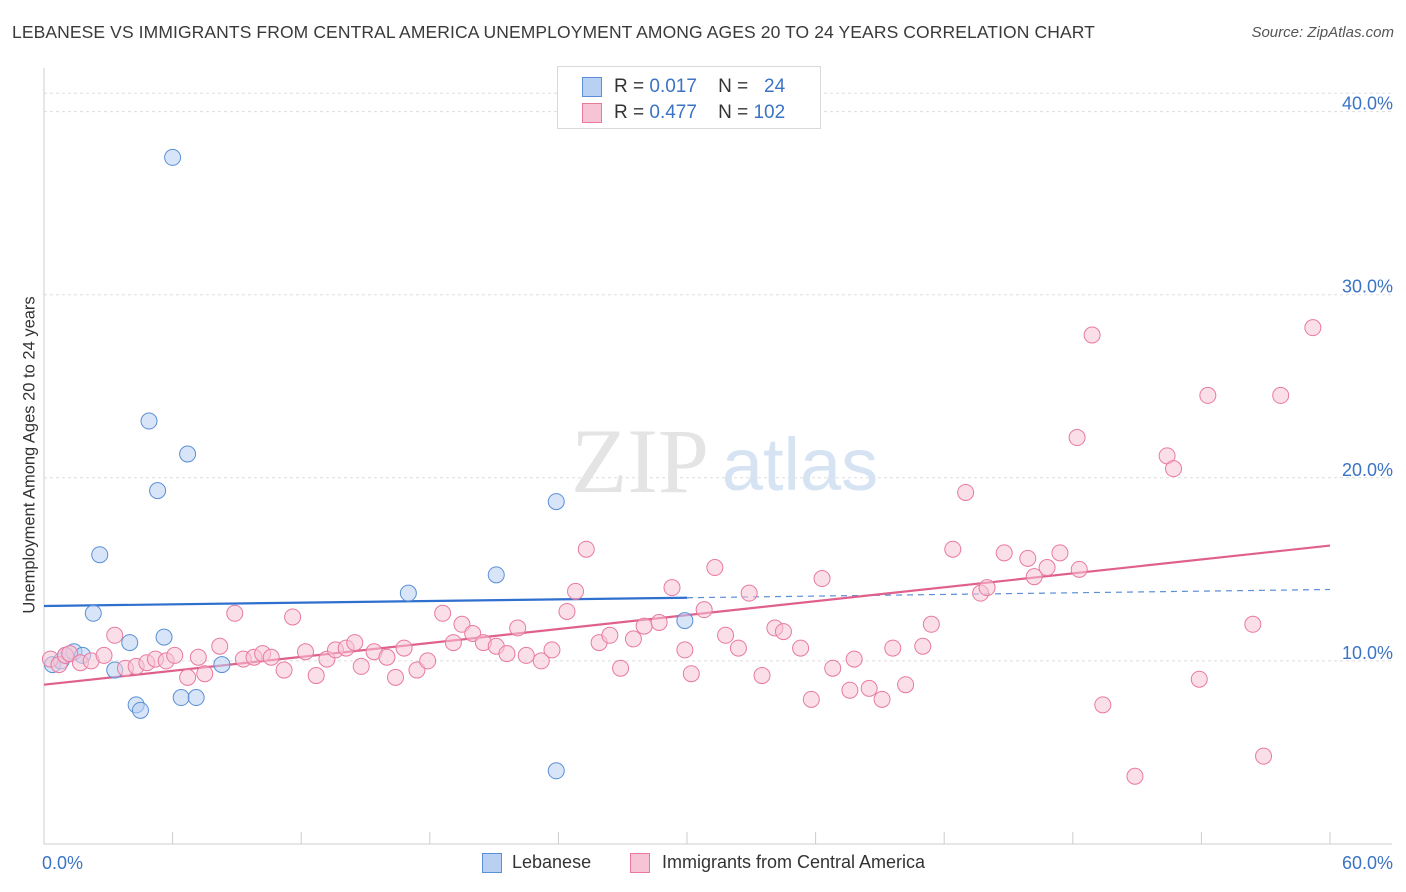 The height and width of the screenshot is (892, 1406). What do you see at coordinates (1367, 470) in the screenshot?
I see `y-tick-label: 20.0%` at bounding box center [1367, 470].